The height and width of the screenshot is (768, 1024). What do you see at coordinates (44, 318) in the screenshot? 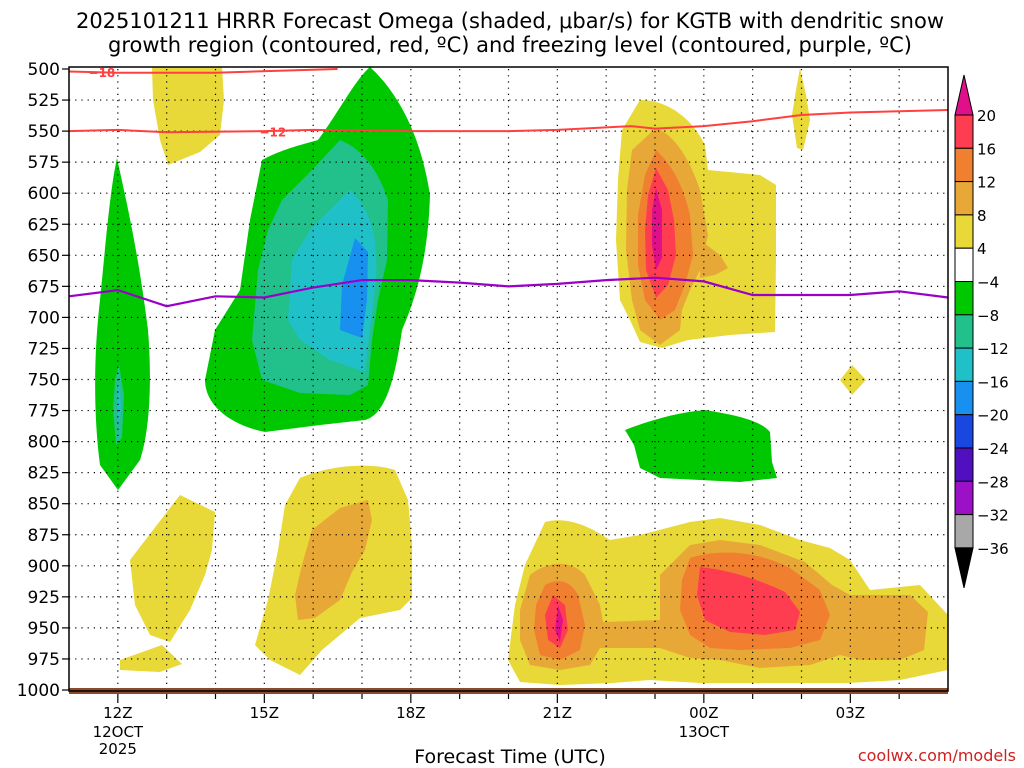
I see `y-tick-label-700: 700` at bounding box center [44, 318].